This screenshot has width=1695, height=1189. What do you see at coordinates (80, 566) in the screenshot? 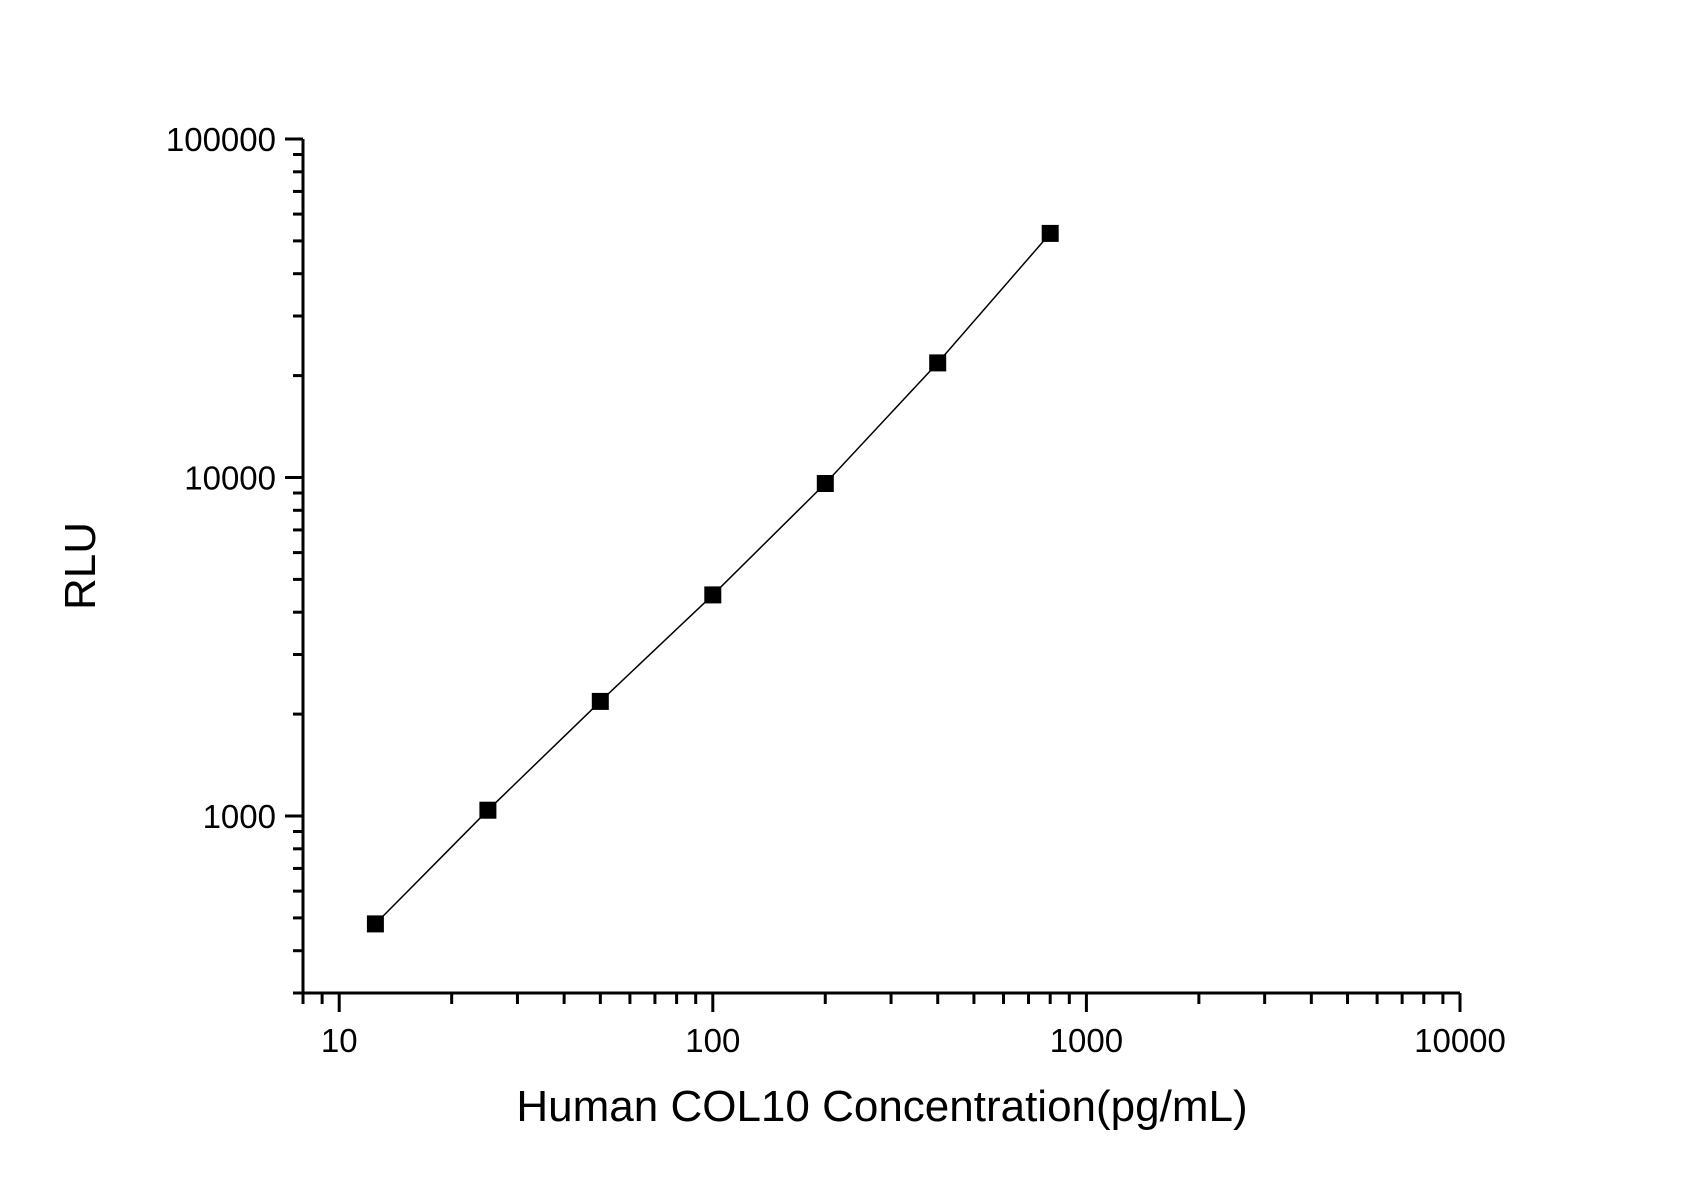
I see `y-axis-title: RLU` at bounding box center [80, 566].